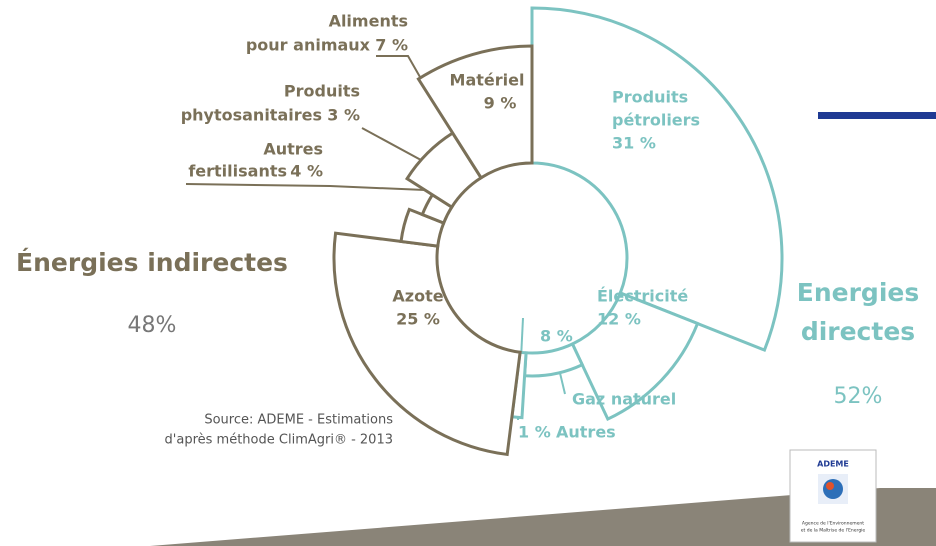 Image resolution: width=936 pixels, height=546 pixels. What do you see at coordinates (833, 464) in the screenshot?
I see `logo-title: ADEME` at bounding box center [833, 464].